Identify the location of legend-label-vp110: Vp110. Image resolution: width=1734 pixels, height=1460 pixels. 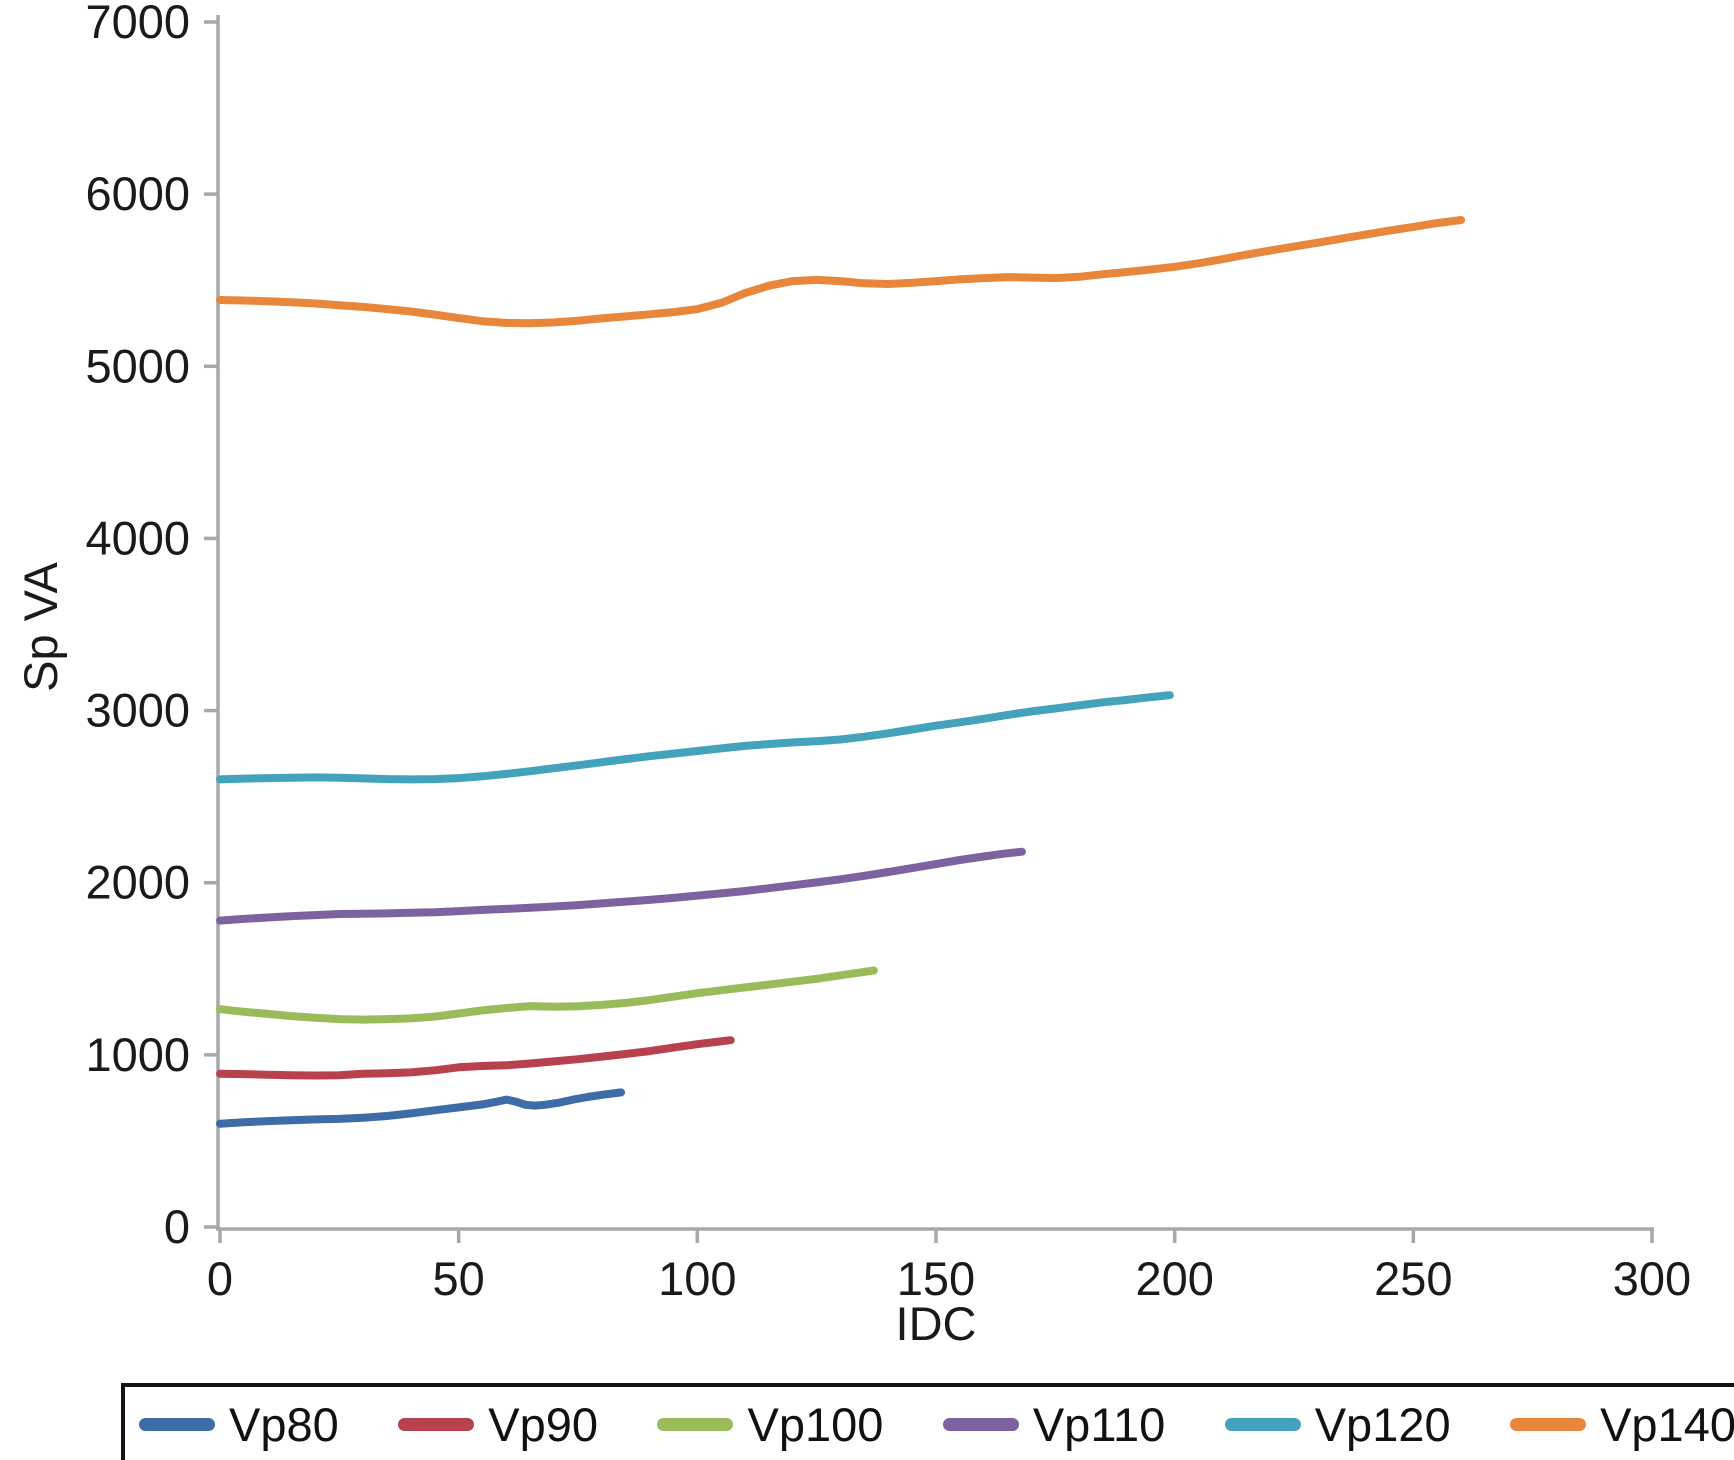
(1099, 1424).